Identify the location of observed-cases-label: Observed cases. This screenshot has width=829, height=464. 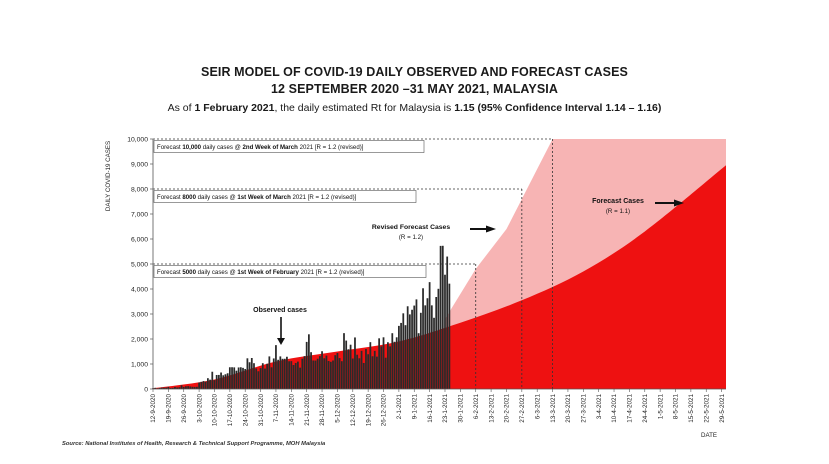
(280, 310).